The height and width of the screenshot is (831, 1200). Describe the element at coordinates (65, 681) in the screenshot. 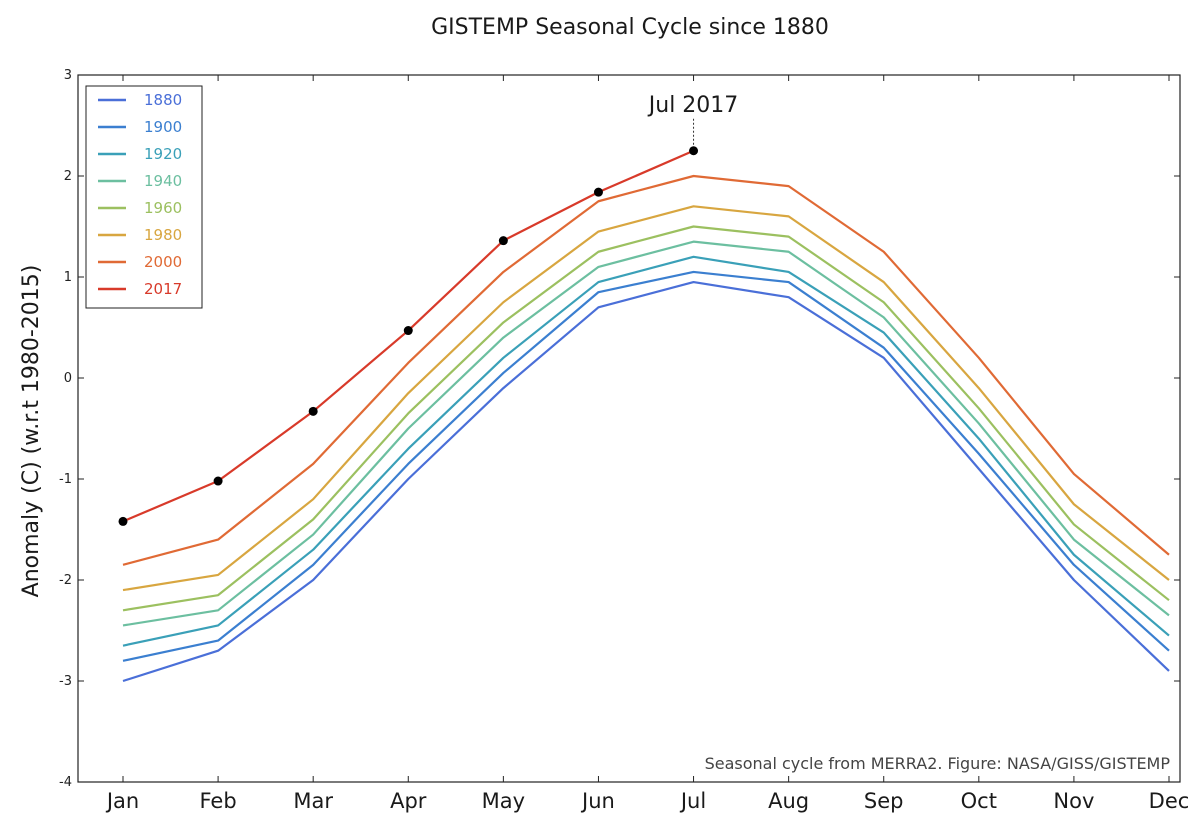

I see `y-tick-label: -3` at that location.